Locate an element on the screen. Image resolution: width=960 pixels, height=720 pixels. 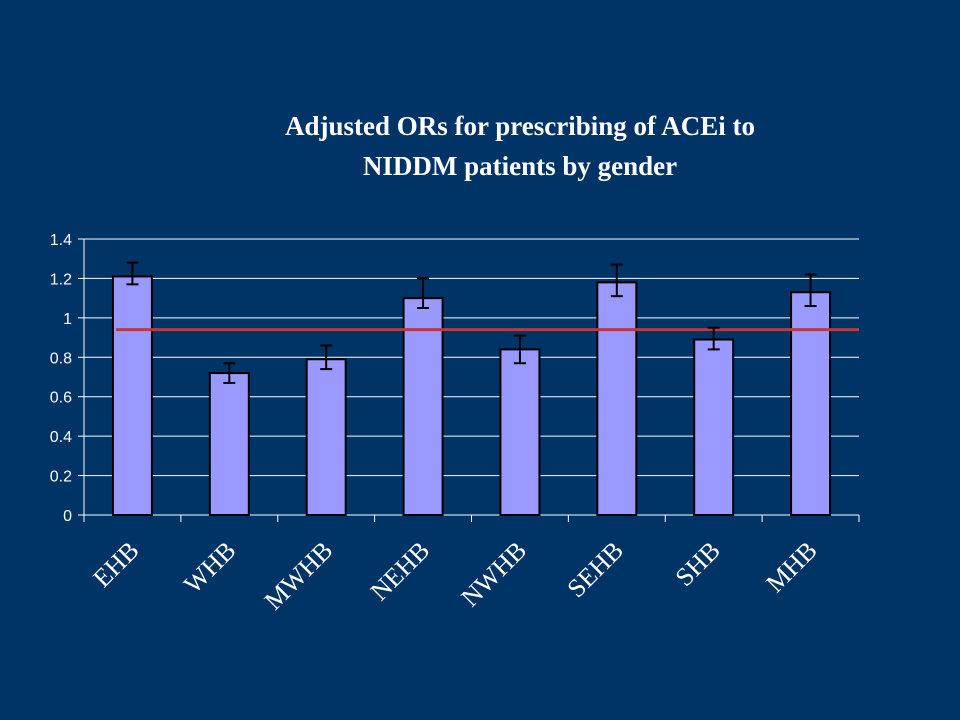
error-bar-whb is located at coordinates (229, 373).